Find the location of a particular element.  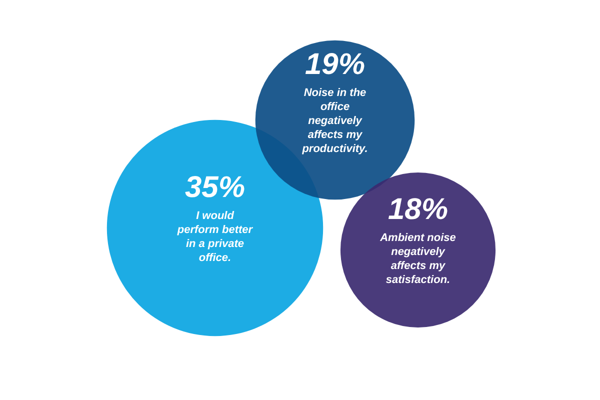

category-label: Ambient noise negatively affects my satisfaction. is located at coordinates (417, 259).